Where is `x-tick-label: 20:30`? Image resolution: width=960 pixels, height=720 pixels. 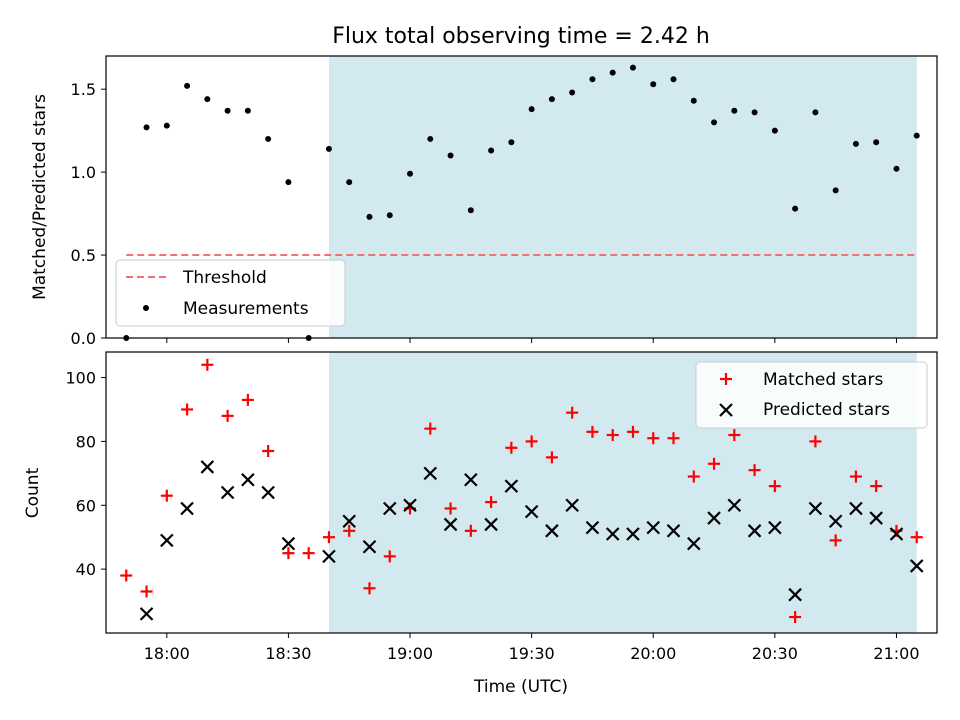 x-tick-label: 20:30 is located at coordinates (775, 653).